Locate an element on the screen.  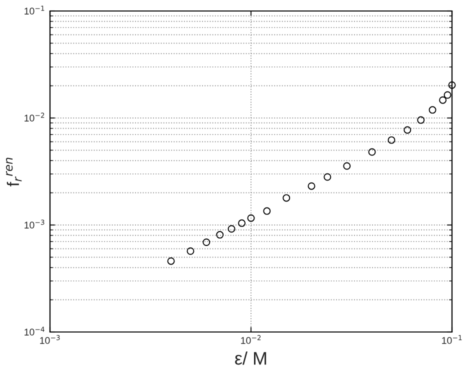
y-tick-label: 10$^{−4}$ is located at coordinates (34, 331).